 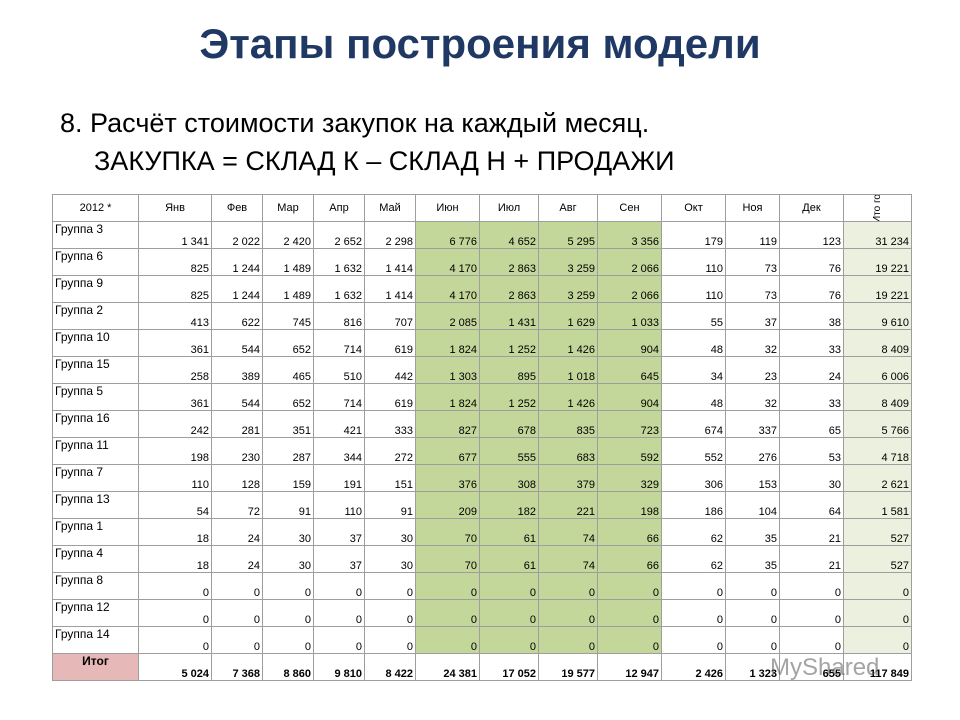 I want to click on group-name: Группа 10, so click(x=95, y=343).